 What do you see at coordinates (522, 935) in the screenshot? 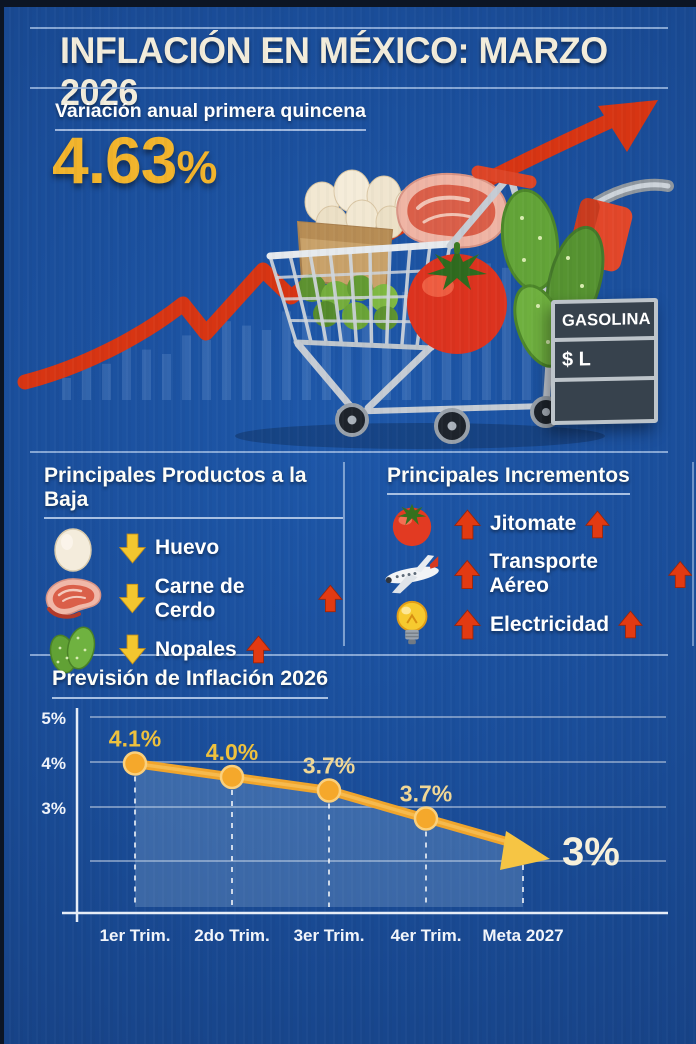
I see `svg-text: Meta 2027` at bounding box center [522, 935].